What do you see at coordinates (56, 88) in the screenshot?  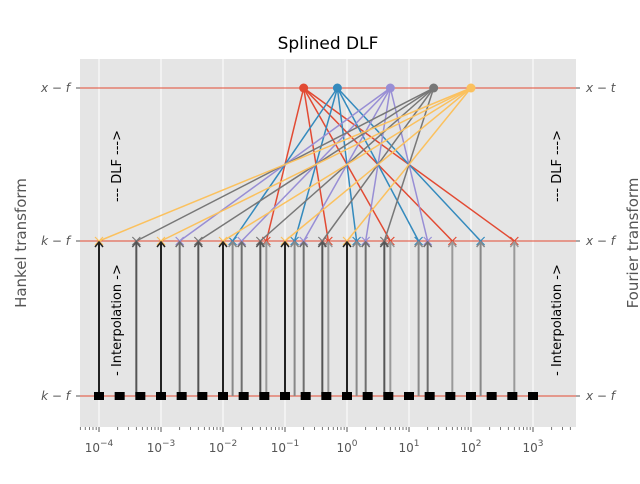 I see `left-ytick-top: x − f` at bounding box center [56, 88].